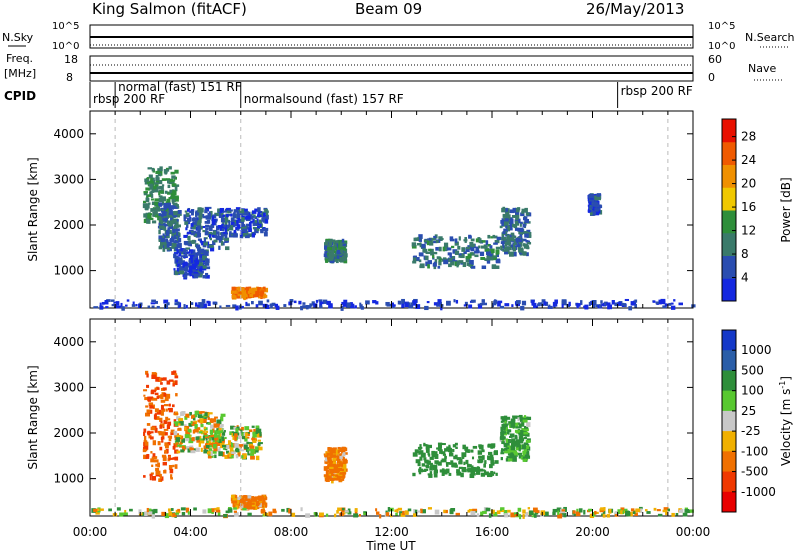 Image resolution: width=800 pixels, height=554 pixels. I want to click on colorbar-swatch, so click(729, 482).